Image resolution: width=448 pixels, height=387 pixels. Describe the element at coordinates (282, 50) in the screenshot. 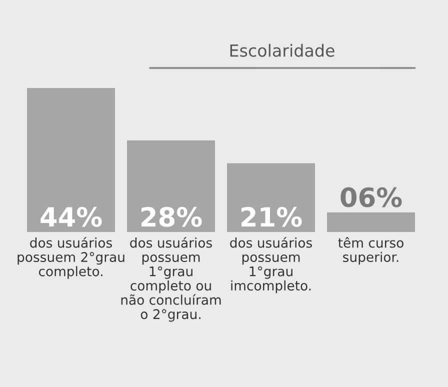

I see `chart-title: Escolaridade` at that location.